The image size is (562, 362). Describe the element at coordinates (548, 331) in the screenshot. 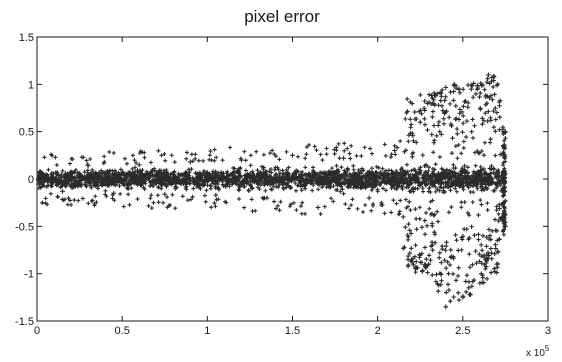

I see `x-tick-label: 3` at that location.